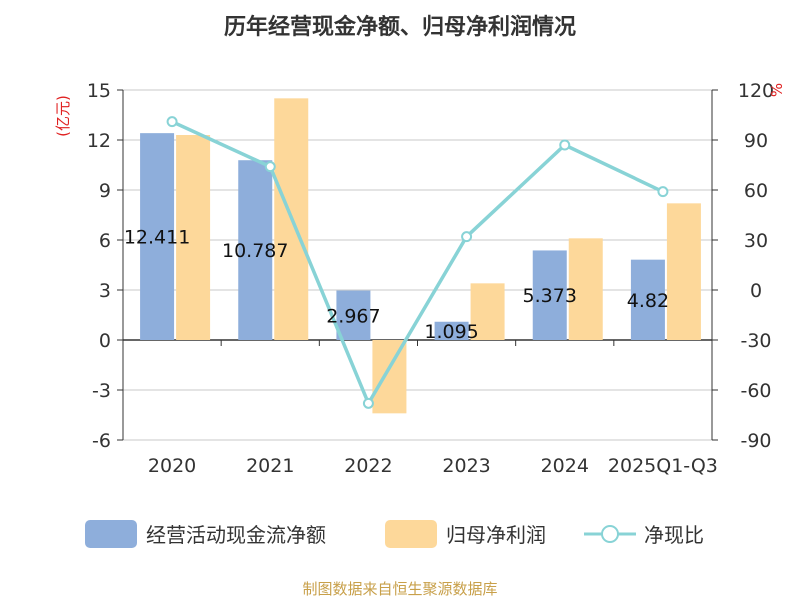 The image size is (800, 600). I want to click on x-tick-label: 2024, so click(565, 466).